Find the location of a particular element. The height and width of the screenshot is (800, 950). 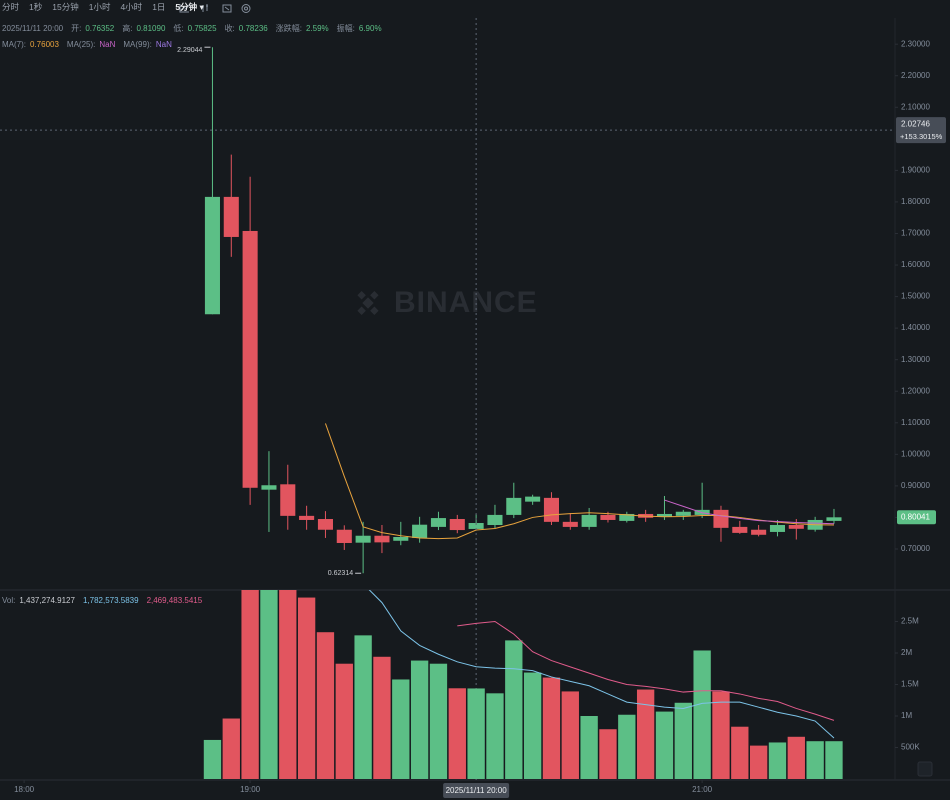

interval-button: 15分钟 is located at coordinates (65, 7).